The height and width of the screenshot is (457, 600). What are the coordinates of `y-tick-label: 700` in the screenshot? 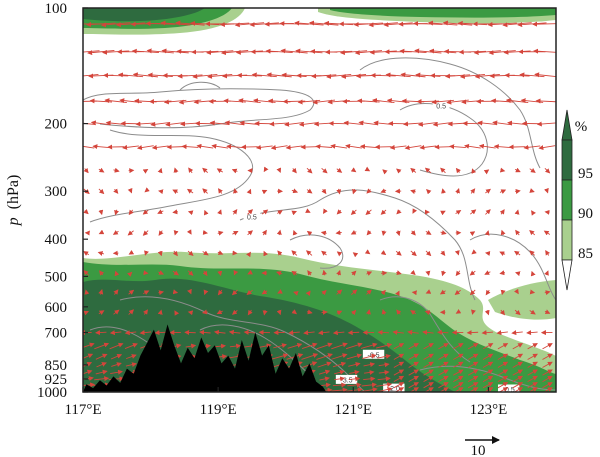 It's located at (56, 334).